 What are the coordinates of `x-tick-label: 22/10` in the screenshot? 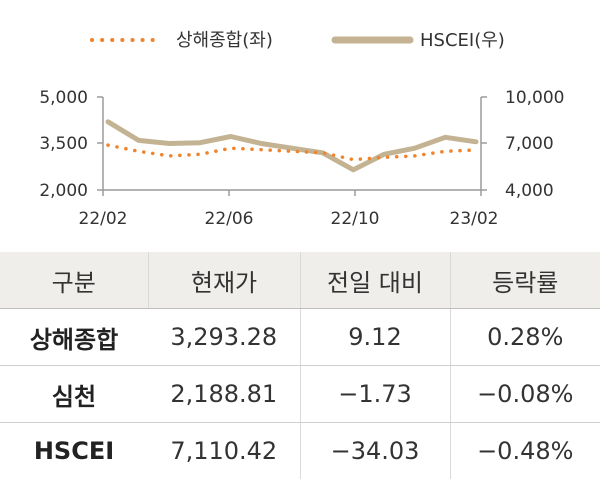 It's located at (355, 219).